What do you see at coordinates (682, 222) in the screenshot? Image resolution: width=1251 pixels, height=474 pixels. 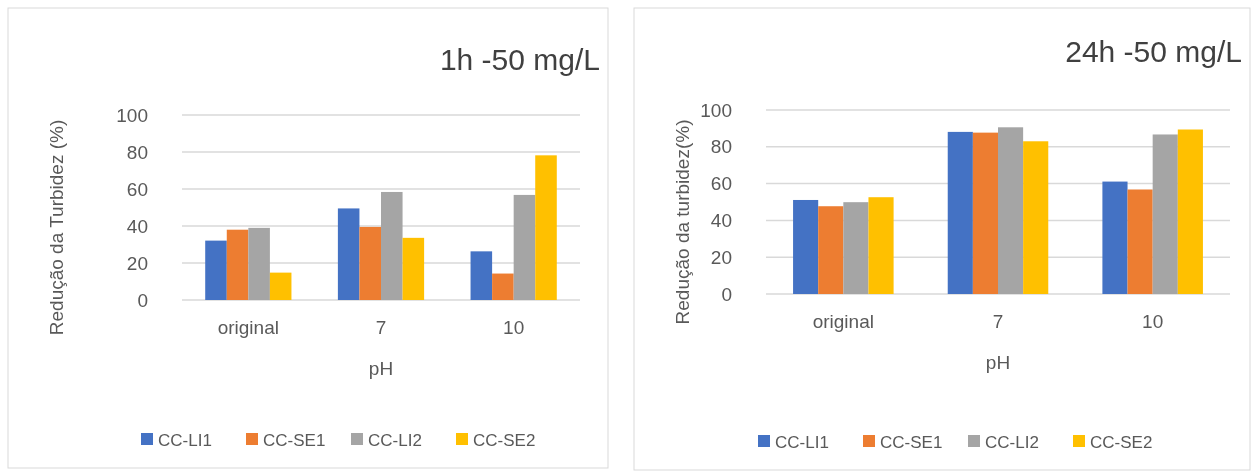 I see `y-axis-title: Redução da turbidez(%)` at bounding box center [682, 222].